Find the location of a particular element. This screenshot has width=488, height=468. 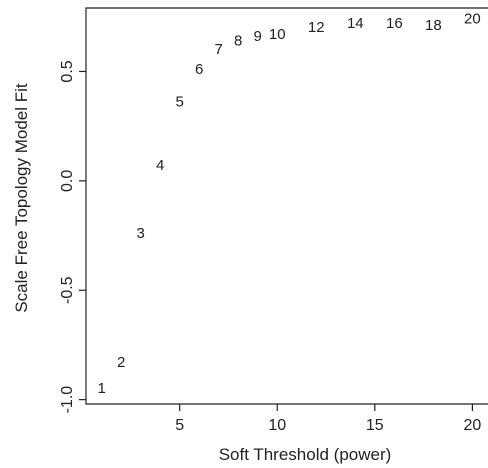

data-point: 7 is located at coordinates (219, 49).